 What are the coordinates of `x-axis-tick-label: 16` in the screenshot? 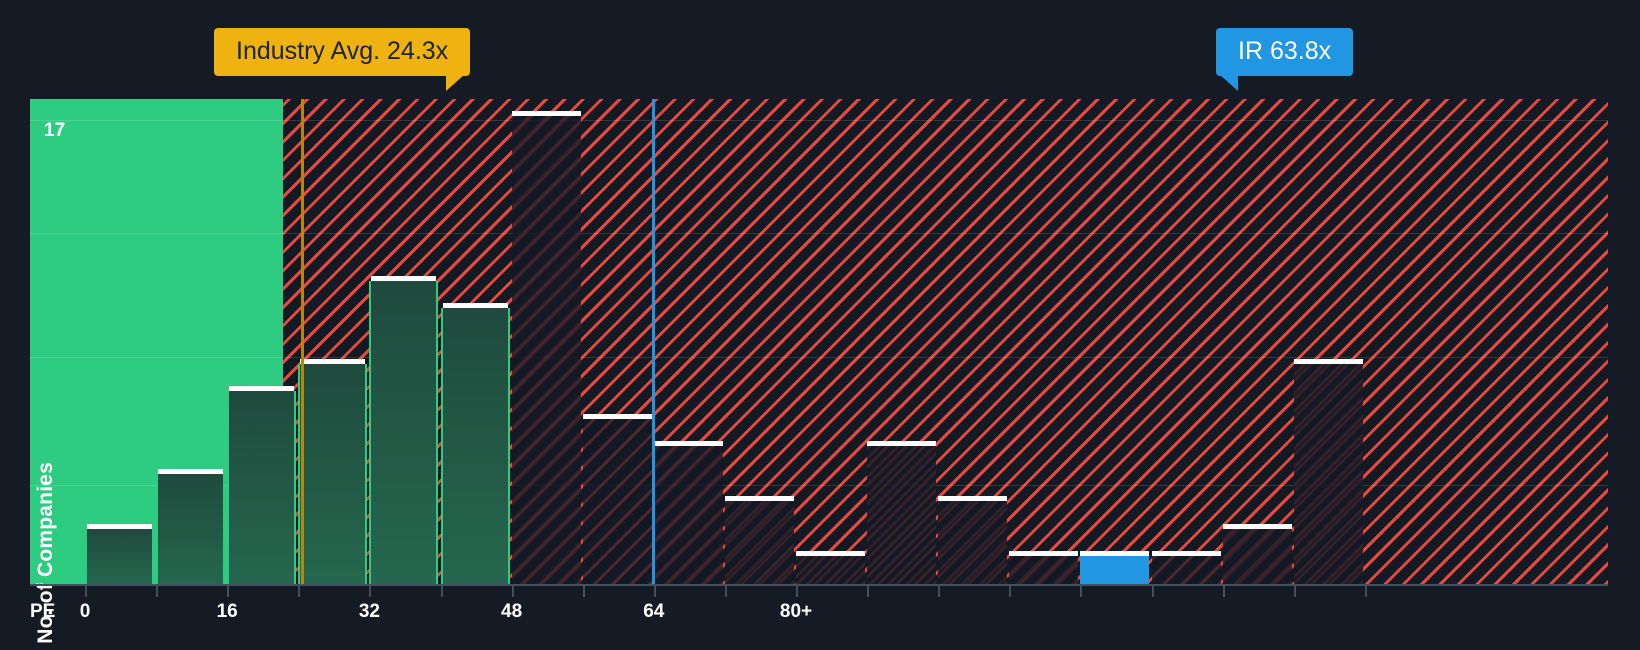 It's located at (227, 611).